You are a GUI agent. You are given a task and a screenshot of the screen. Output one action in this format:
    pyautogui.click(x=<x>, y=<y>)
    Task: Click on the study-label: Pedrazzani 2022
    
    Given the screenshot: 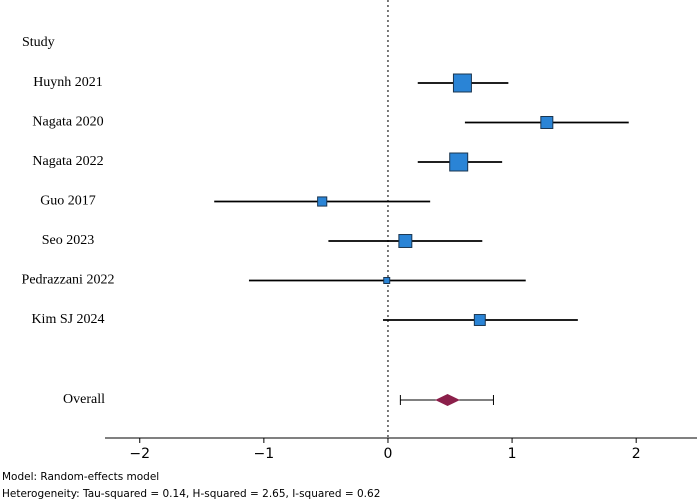 What is the action you would take?
    pyautogui.click(x=68, y=280)
    